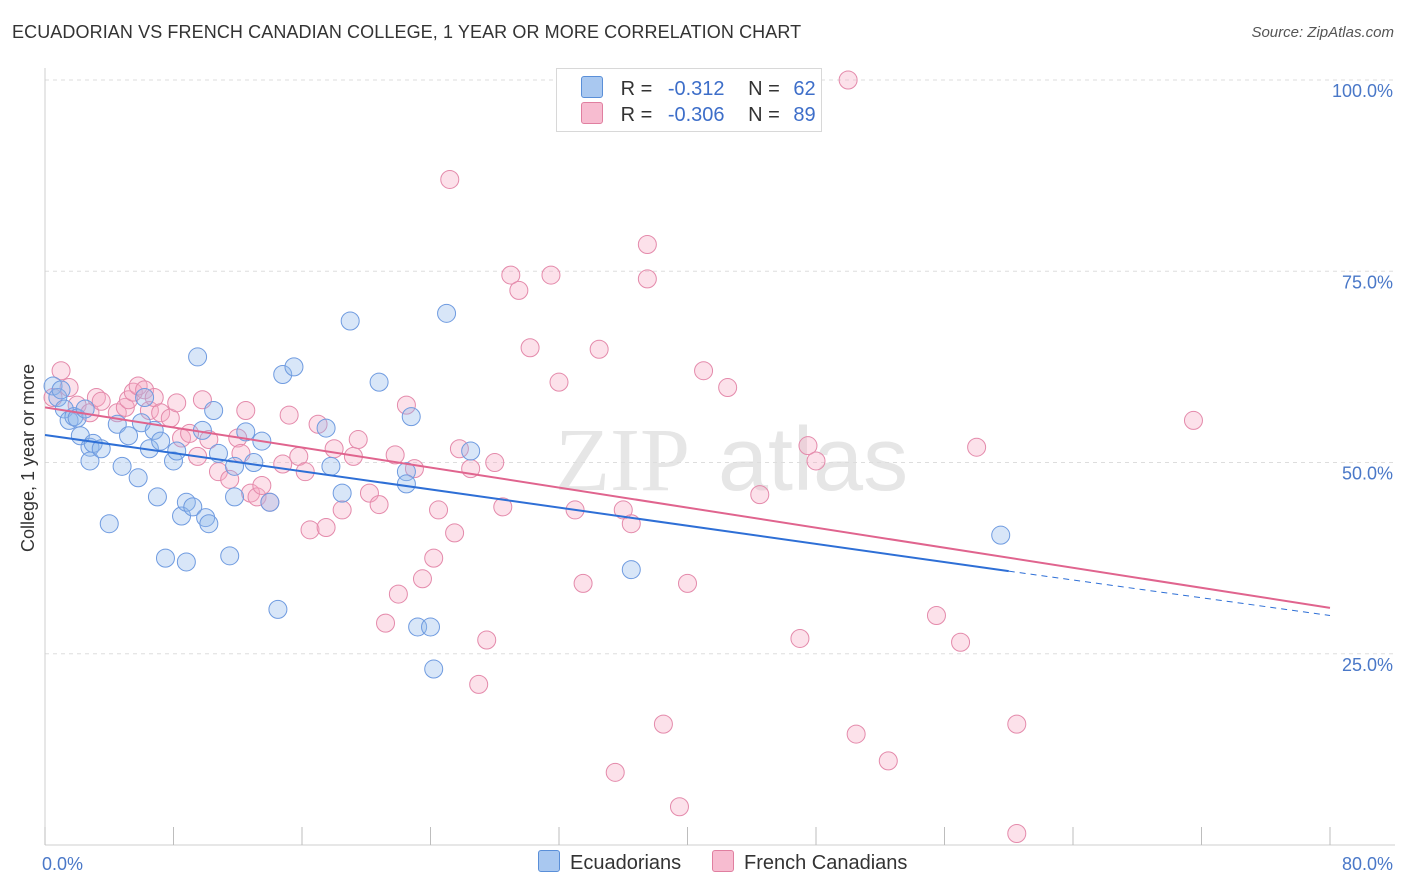 The width and height of the screenshot is (1406, 892). Describe the element at coordinates (1367, 474) in the screenshot. I see `y-tick-label: 50.0%` at that location.